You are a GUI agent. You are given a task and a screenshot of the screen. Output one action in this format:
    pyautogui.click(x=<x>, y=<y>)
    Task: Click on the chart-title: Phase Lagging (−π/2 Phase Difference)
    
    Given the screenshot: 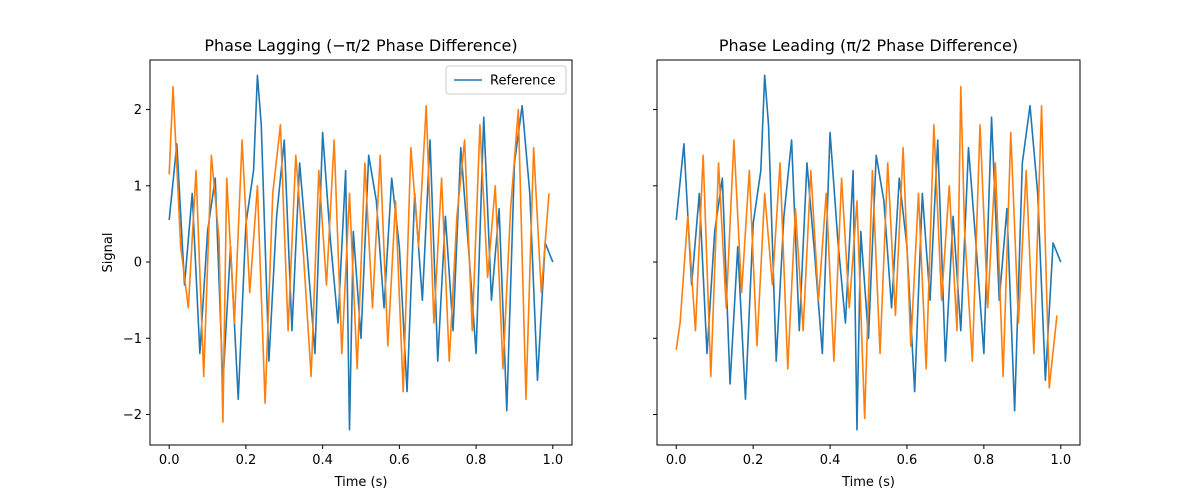 What is the action you would take?
    pyautogui.click(x=360, y=45)
    